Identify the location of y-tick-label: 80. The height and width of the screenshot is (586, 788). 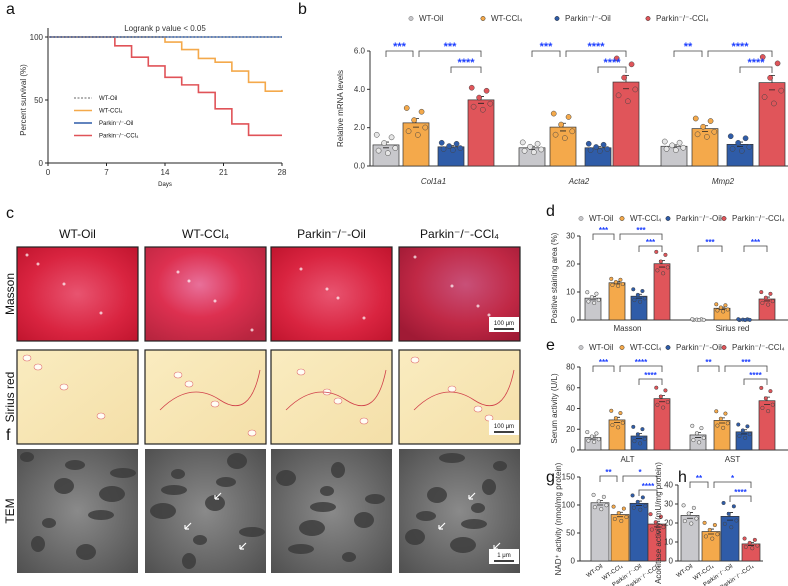
(570, 367).